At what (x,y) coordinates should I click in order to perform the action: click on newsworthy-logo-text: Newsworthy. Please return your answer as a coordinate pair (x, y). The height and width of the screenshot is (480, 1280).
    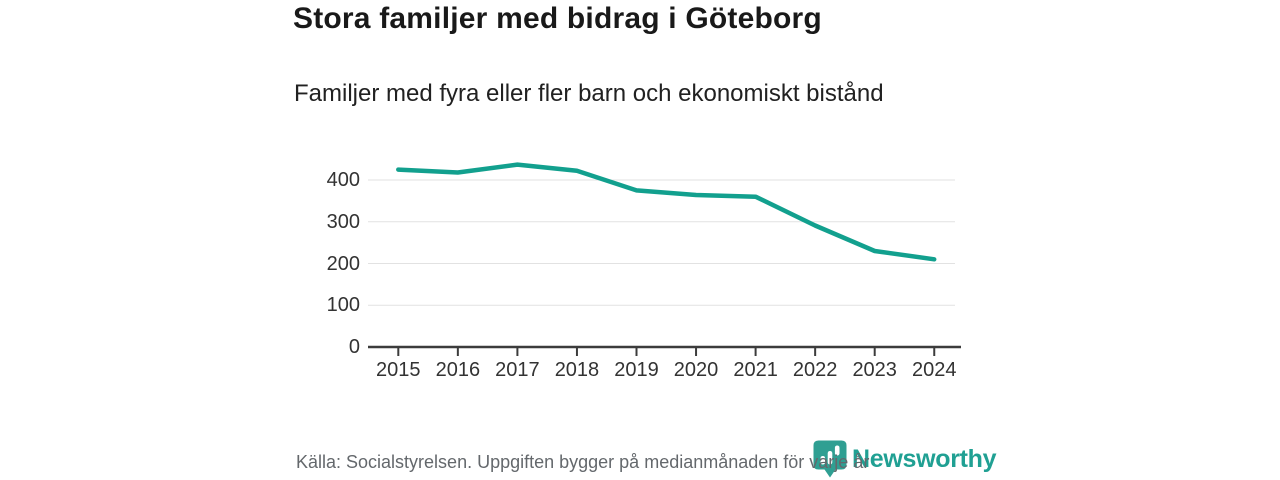
    Looking at the image, I should click on (924, 458).